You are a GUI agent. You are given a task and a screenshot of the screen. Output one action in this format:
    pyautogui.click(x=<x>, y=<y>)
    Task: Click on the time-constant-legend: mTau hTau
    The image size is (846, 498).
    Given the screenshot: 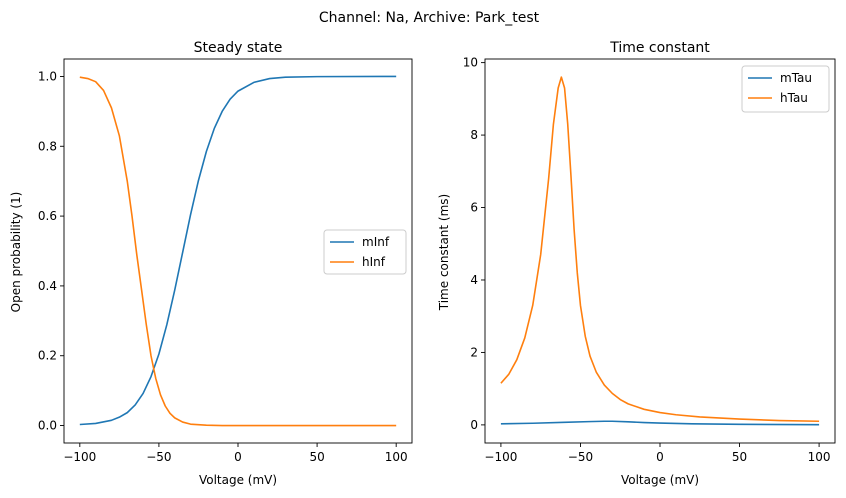 What is the action you would take?
    pyautogui.click(x=785, y=89)
    